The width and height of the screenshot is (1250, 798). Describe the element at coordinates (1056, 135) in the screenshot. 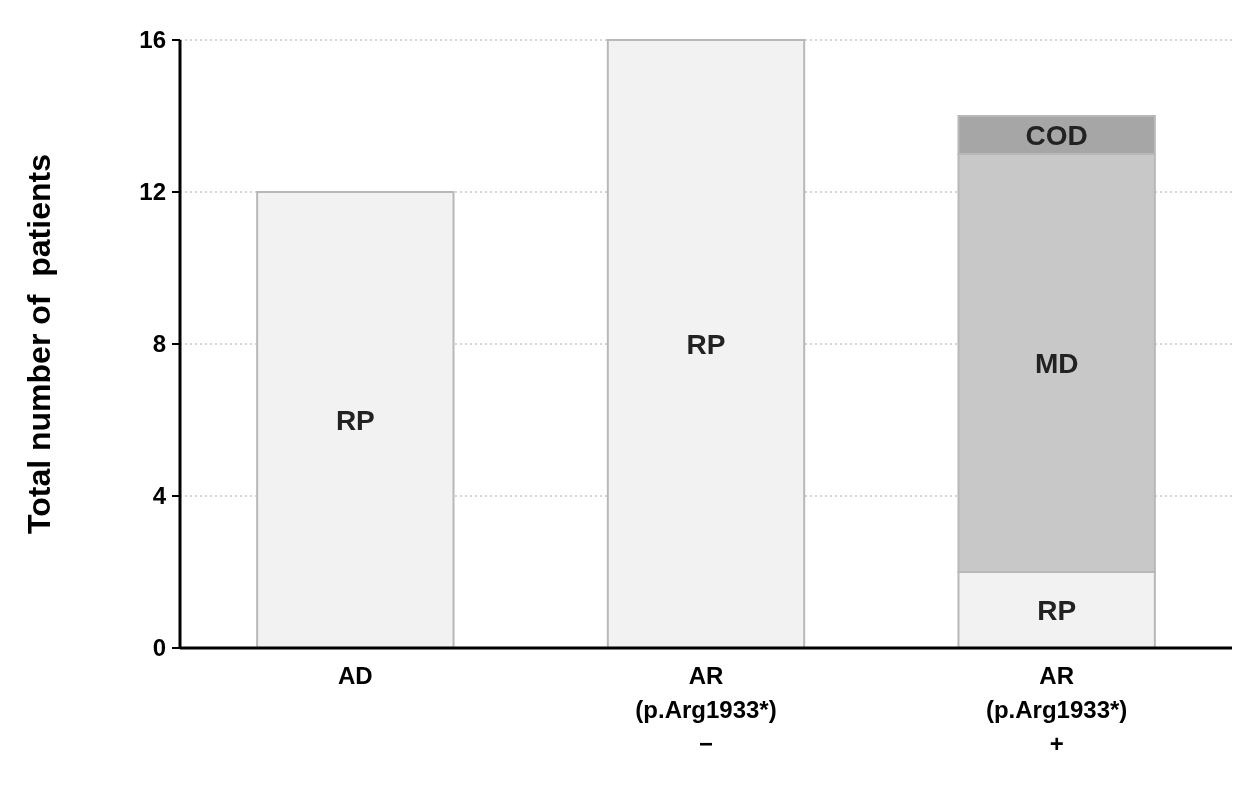

I see `series-label: COD` at that location.